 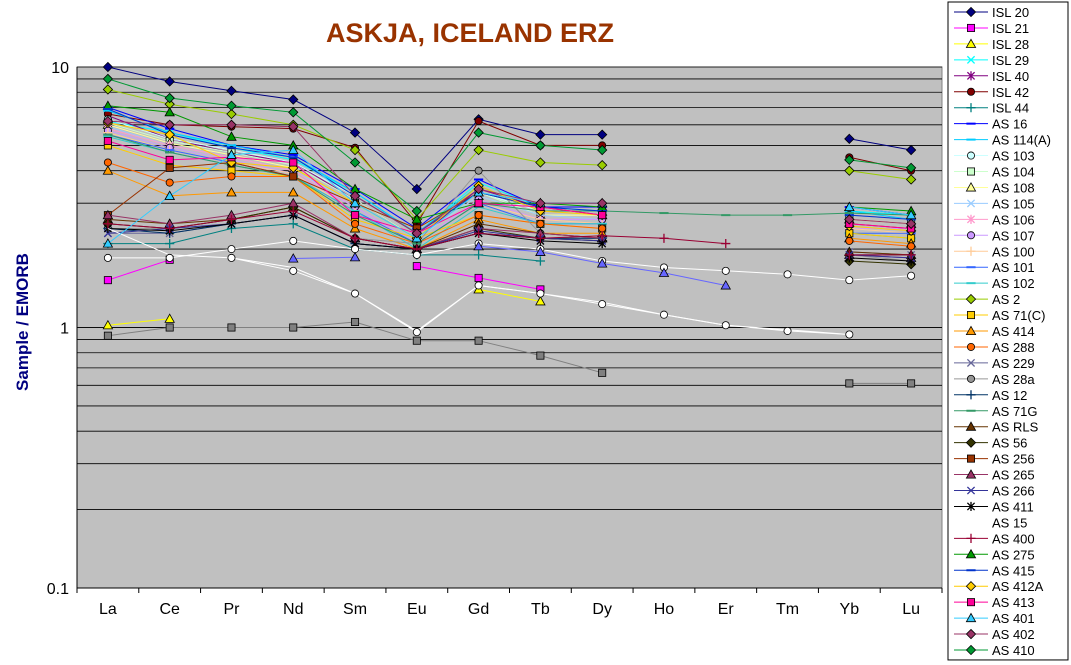 What do you see at coordinates (994, 347) in the screenshot?
I see `legend-item: AS 288` at bounding box center [994, 347].